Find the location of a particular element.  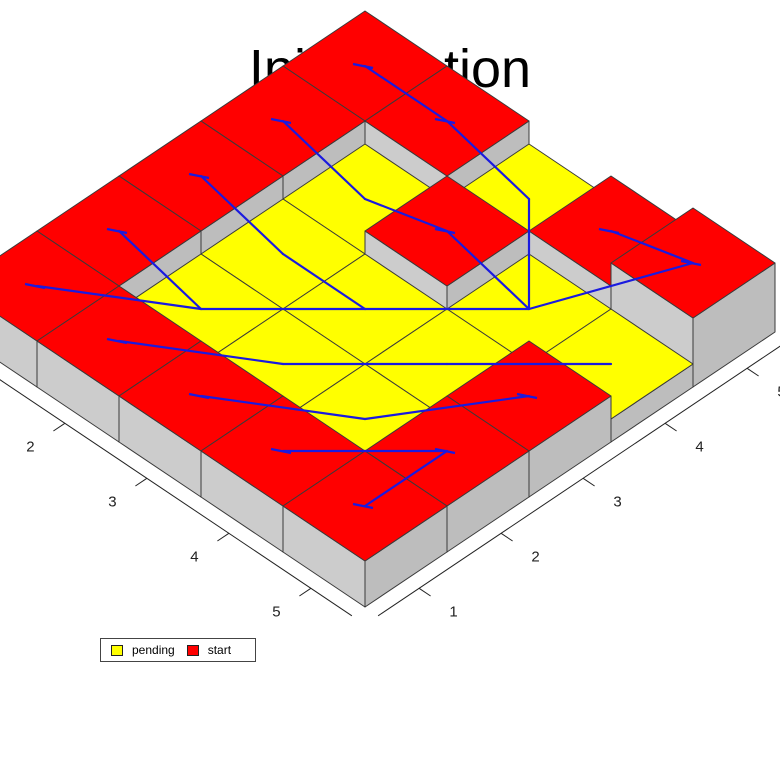

row-axis-tick-label: 2 is located at coordinates (30, 446).